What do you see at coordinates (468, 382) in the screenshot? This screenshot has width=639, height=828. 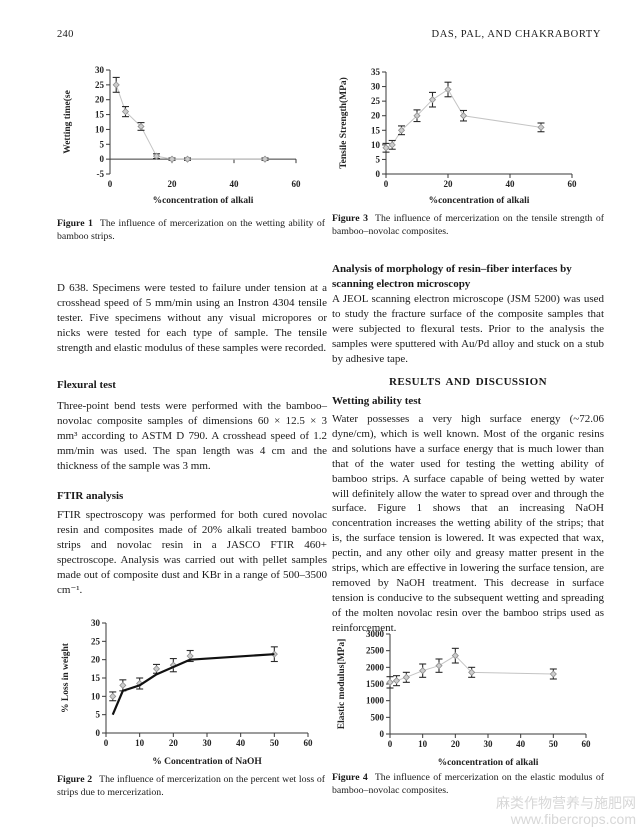 I see `heading-results-discussion: RESULTS AND DISCUSSION` at bounding box center [468, 382].